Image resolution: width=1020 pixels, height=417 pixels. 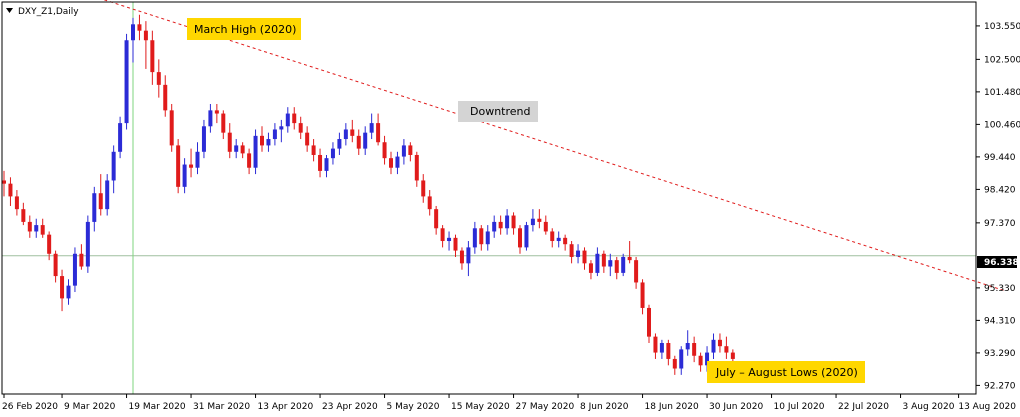 What do you see at coordinates (9, 10) in the screenshot?
I see `triangle-down-icon` at bounding box center [9, 10].